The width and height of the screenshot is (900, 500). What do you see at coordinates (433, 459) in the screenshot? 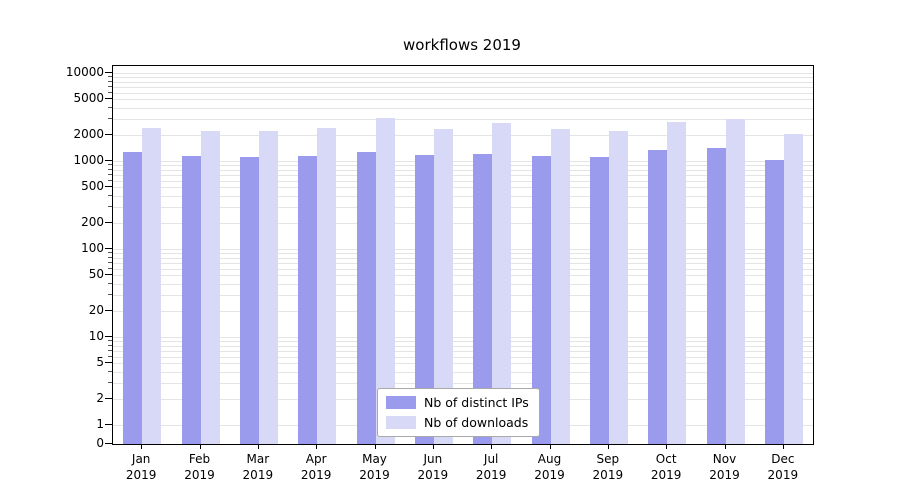
I see `x-tick-month: Jun` at bounding box center [433, 459].